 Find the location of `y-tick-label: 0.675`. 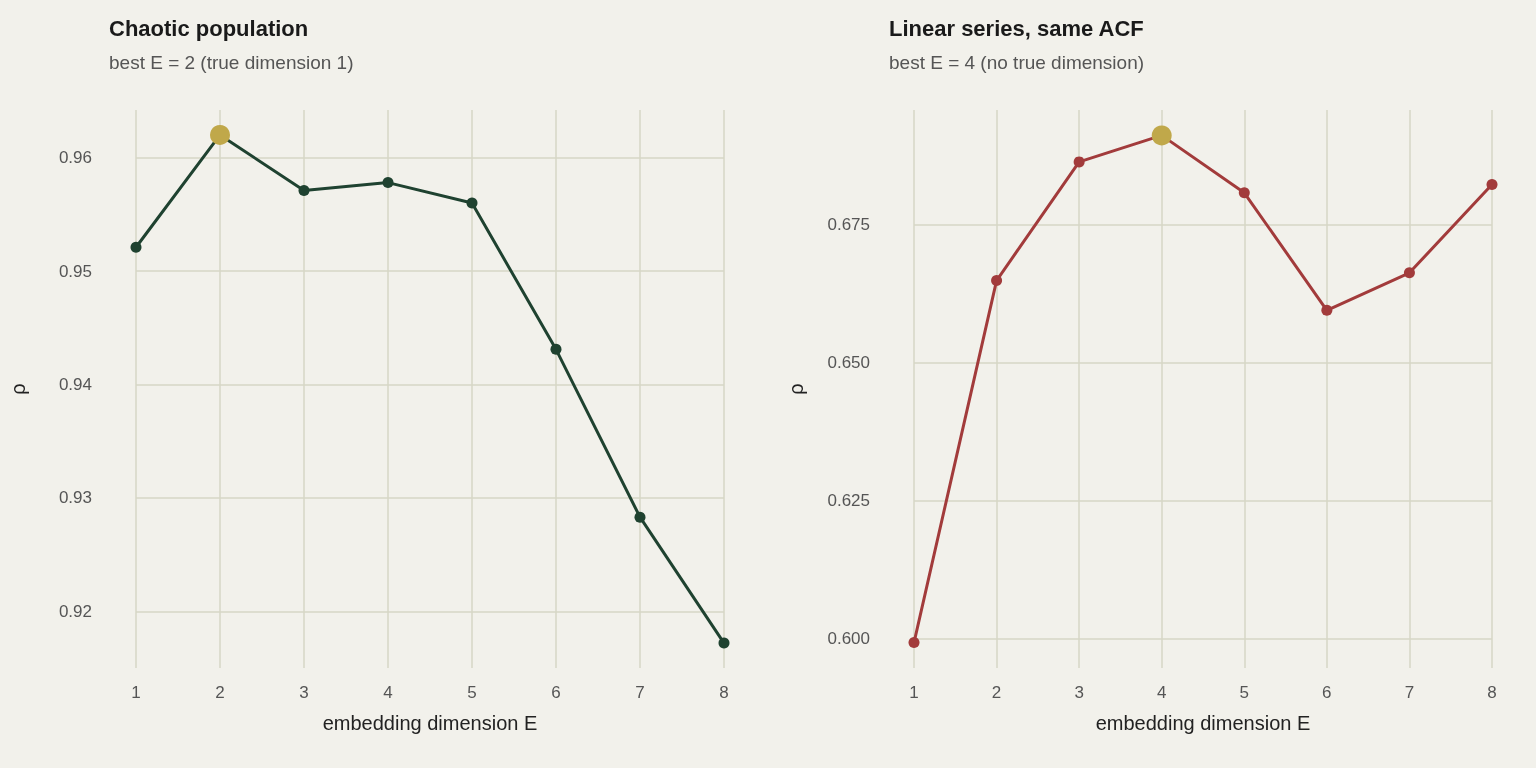

y-tick-label: 0.675 is located at coordinates (848, 225).